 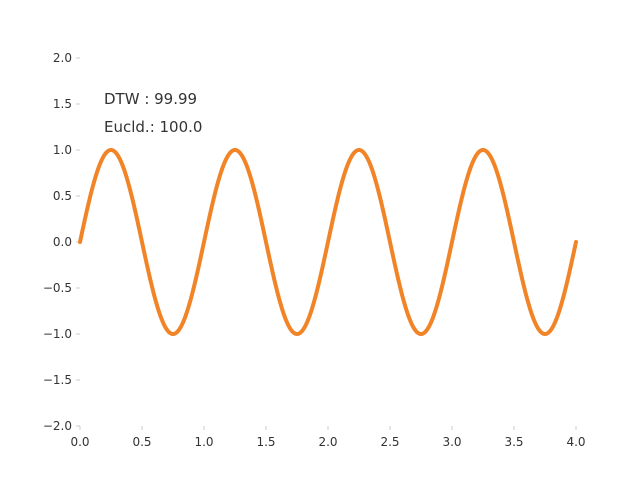 What do you see at coordinates (513, 442) in the screenshot?
I see `x-tick-label: 3.5` at bounding box center [513, 442].